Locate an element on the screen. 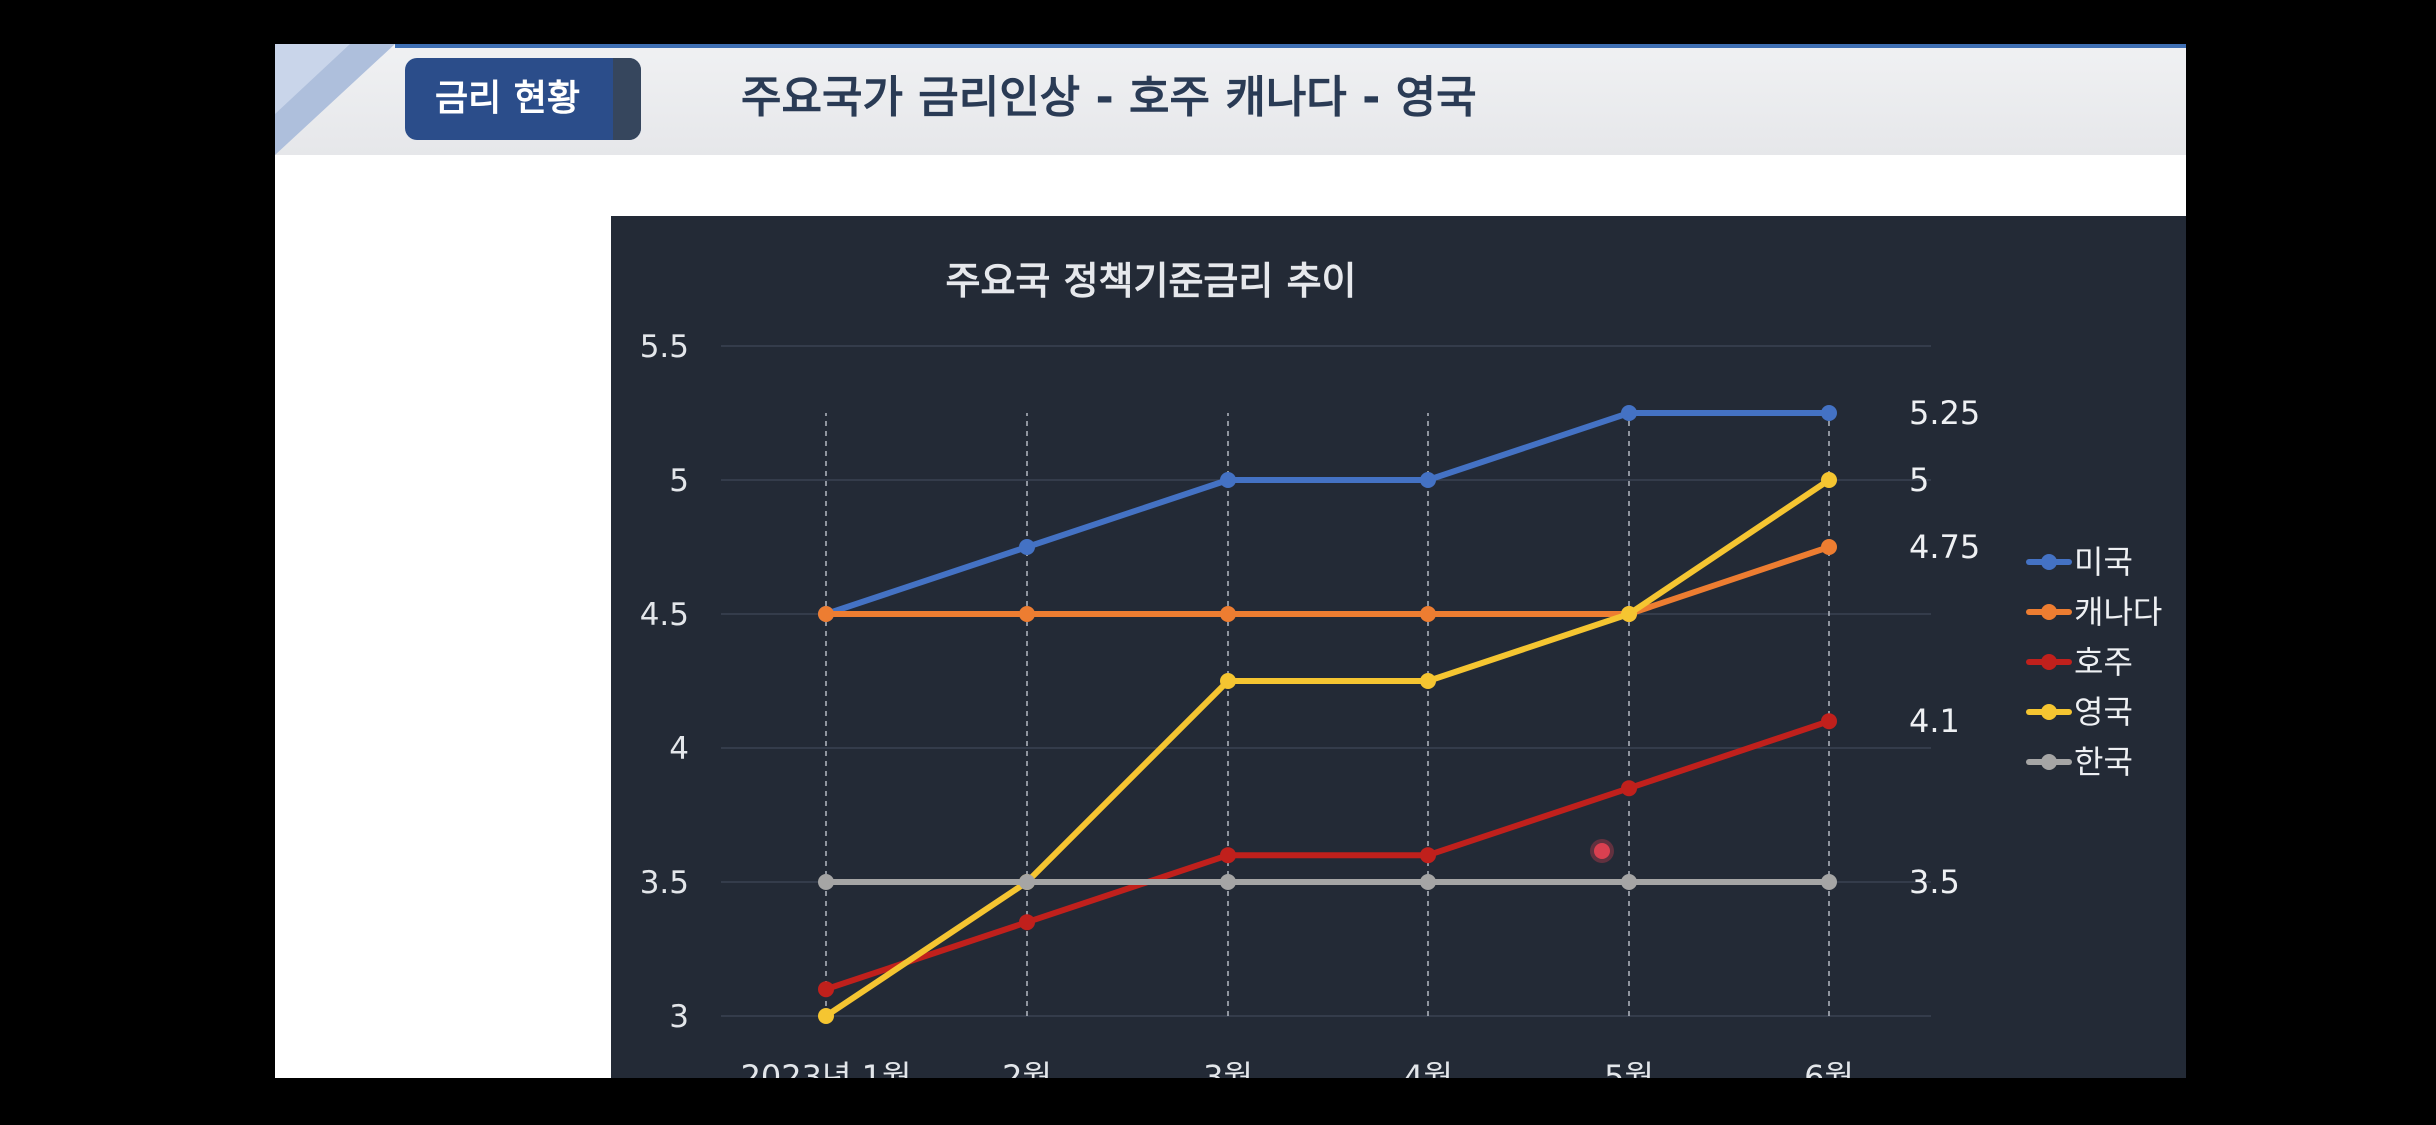 The image size is (2436, 1125). y-tick-label: 4 is located at coordinates (679, 749).